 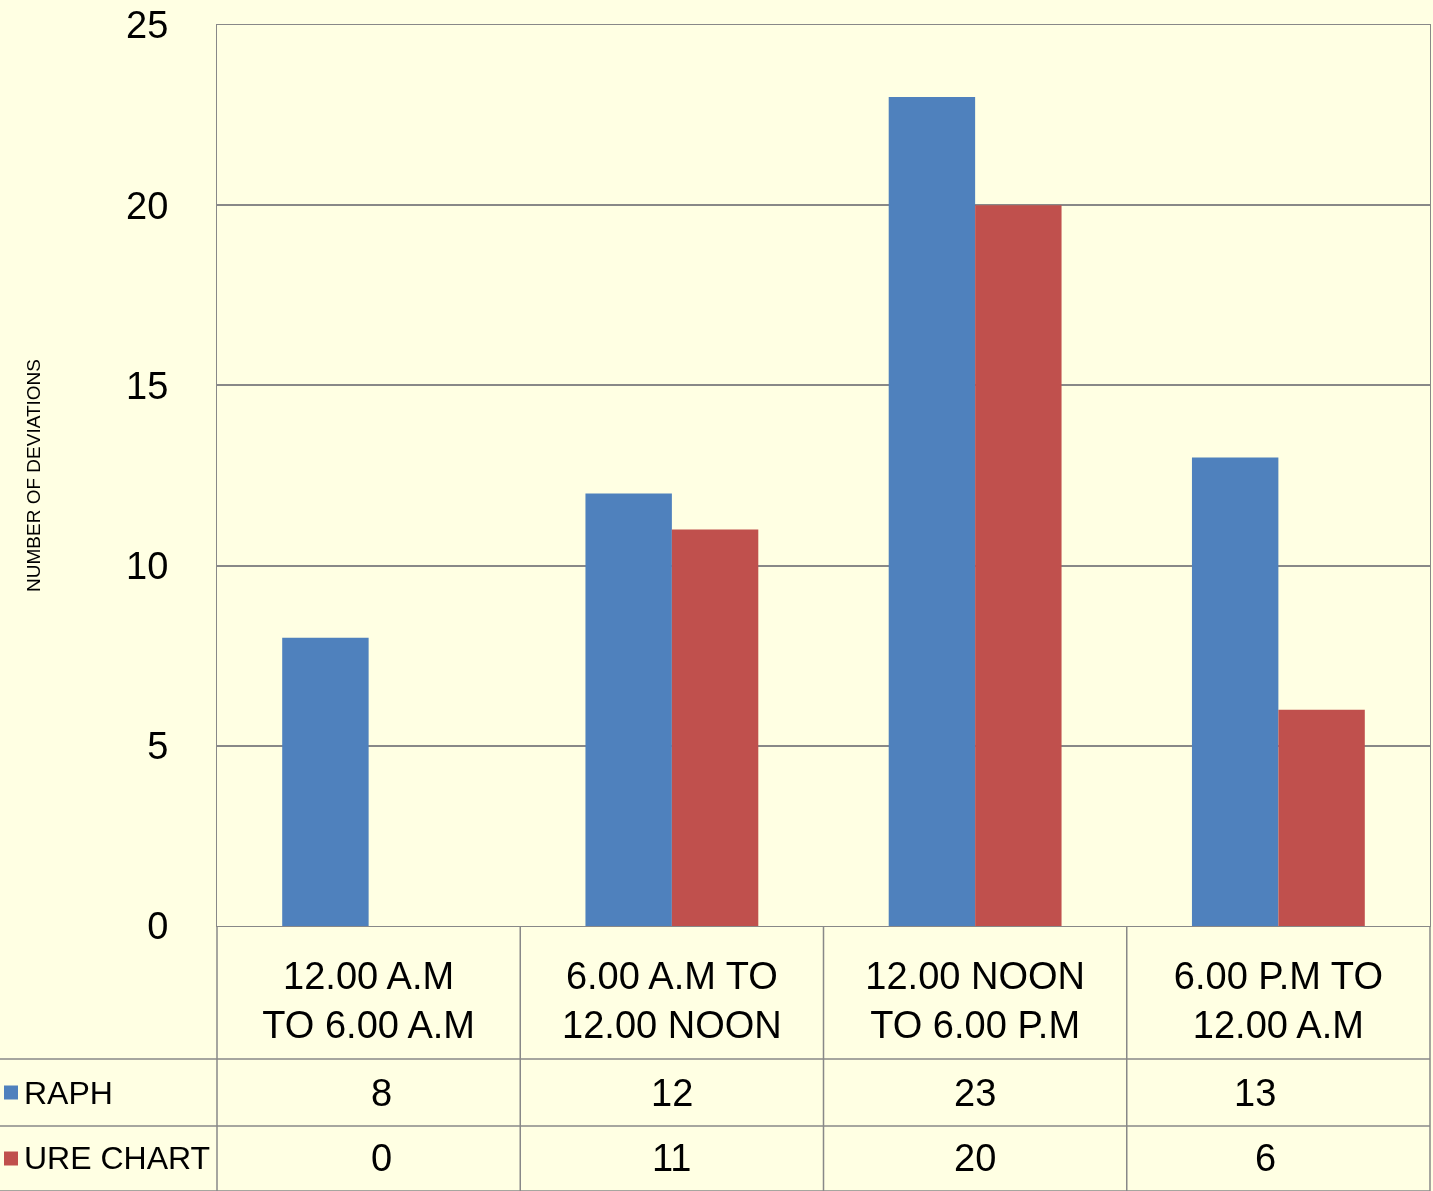 I want to click on x-tick-label: 6.00 A.M TO 12.00 NOON, so click(x=672, y=1000).